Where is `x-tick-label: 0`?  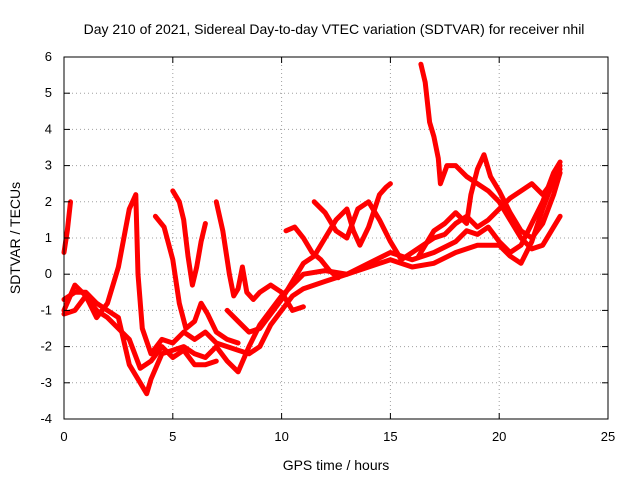
x-tick-label: 0 is located at coordinates (63, 436).